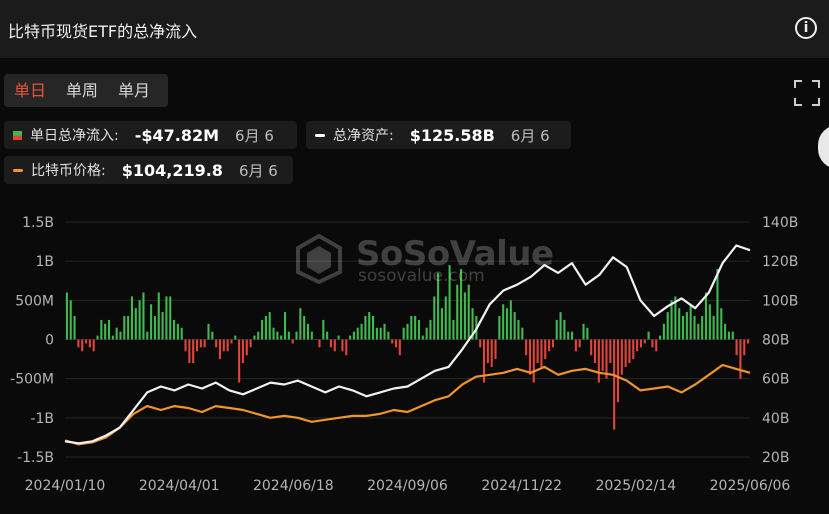 This screenshot has width=829, height=514. I want to click on period-tabs: 单日 单周 单月, so click(86, 90).